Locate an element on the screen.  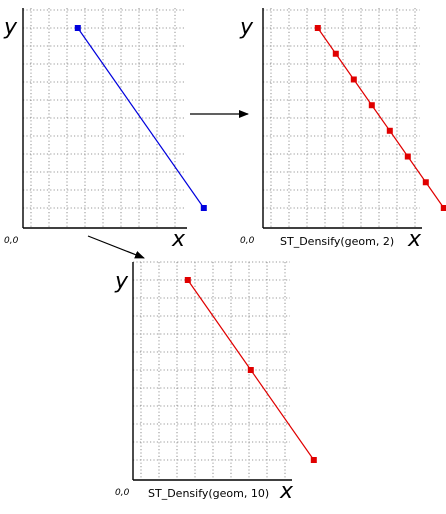
grid is located at coordinates (211, 370).